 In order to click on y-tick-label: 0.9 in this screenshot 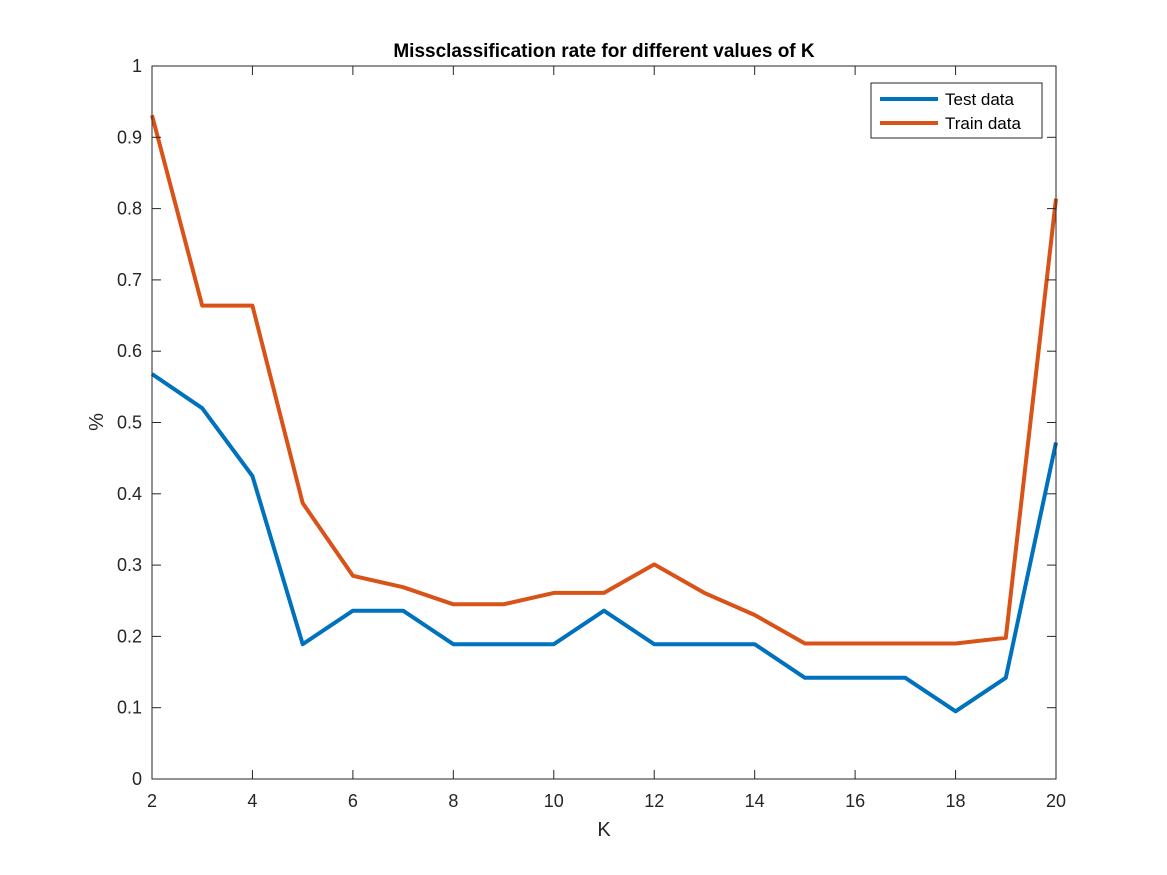, I will do `click(129, 137)`.